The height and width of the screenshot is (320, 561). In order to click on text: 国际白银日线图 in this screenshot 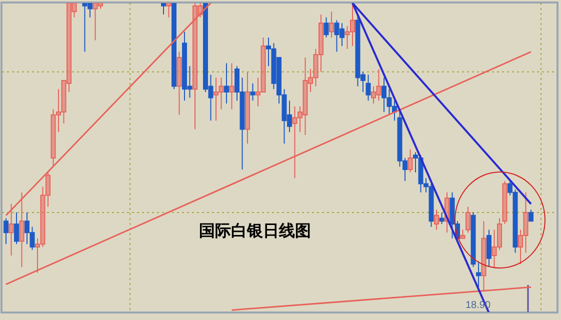, I will do `click(255, 231)`.